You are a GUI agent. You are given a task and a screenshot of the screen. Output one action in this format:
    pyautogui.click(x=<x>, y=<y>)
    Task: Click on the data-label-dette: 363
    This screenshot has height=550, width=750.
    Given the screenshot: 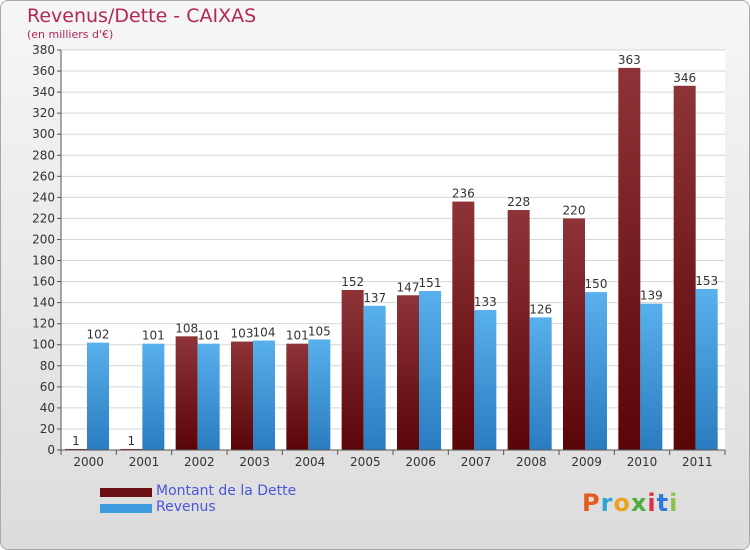 What is the action you would take?
    pyautogui.click(x=629, y=60)
    